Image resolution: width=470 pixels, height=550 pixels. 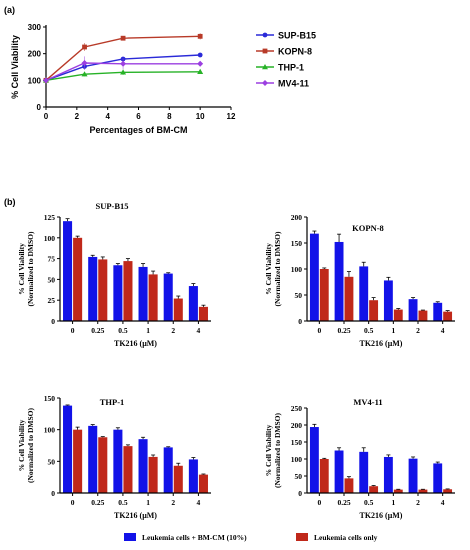 I want to click on legend-label: Leukemia cells only, so click(x=346, y=537).